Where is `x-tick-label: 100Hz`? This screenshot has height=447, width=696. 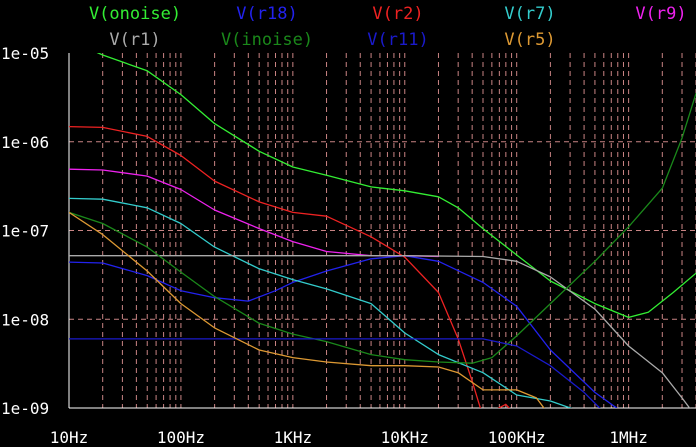
x-tick-label: 100Hz is located at coordinates (181, 437).